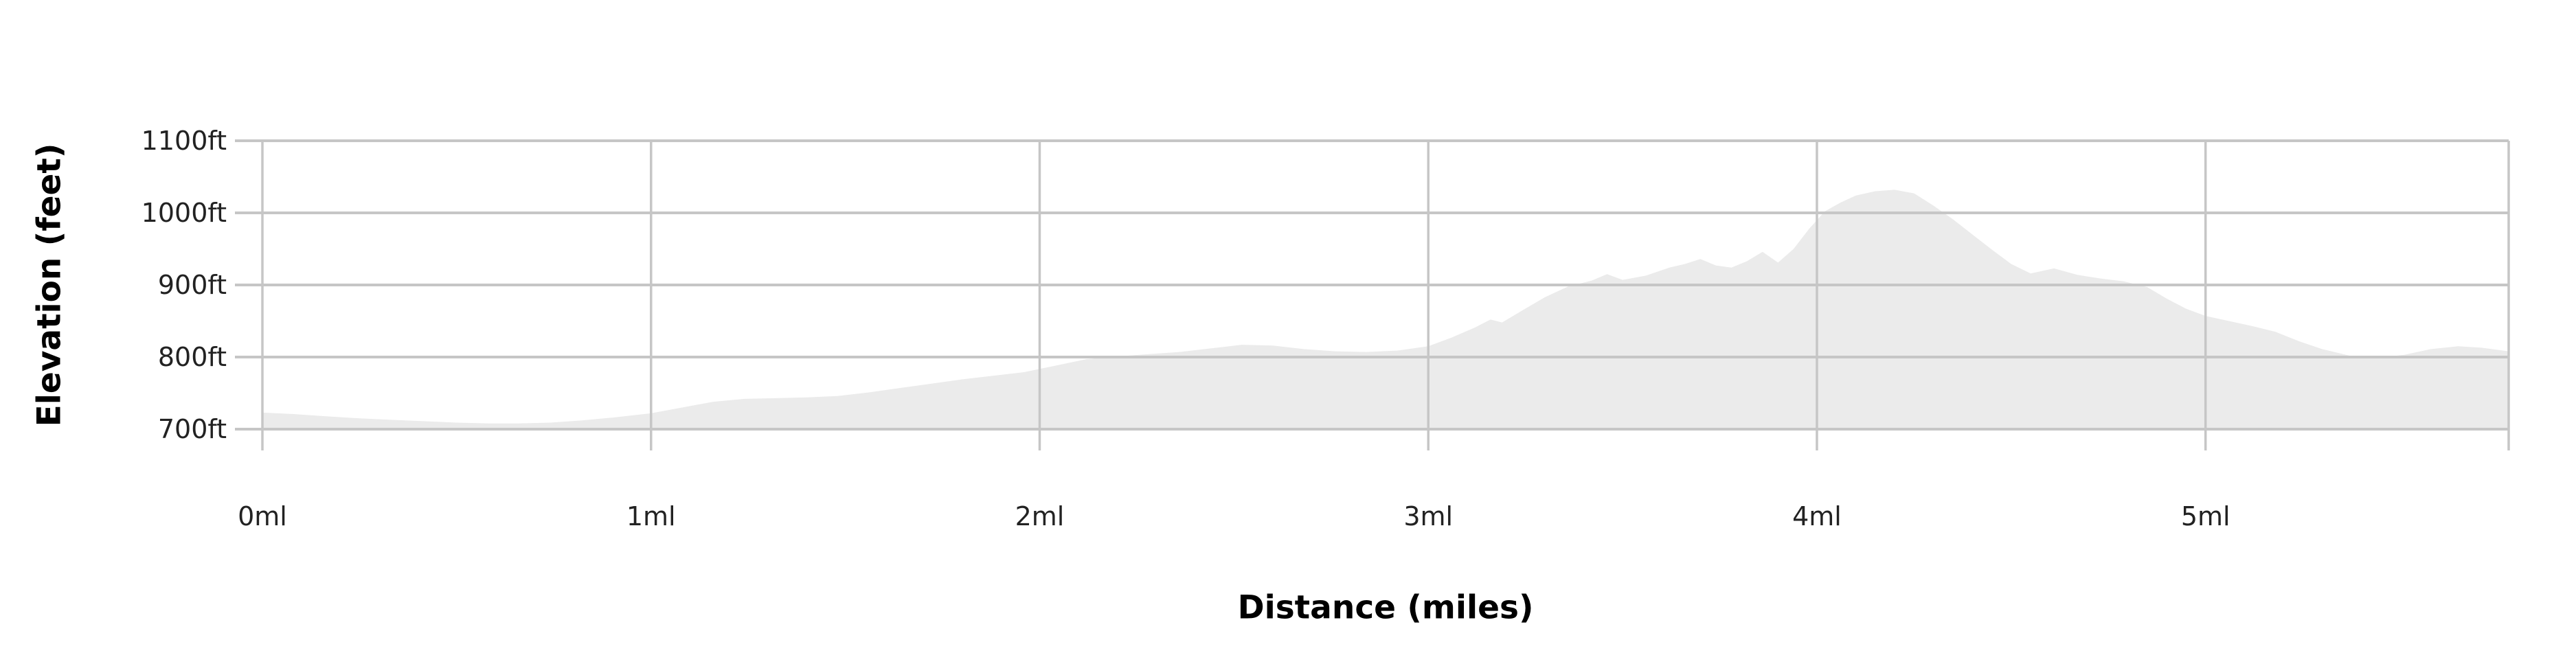 This screenshot has width=2576, height=653. What do you see at coordinates (651, 516) in the screenshot?
I see `x-tick-label-1: 1ml` at bounding box center [651, 516].